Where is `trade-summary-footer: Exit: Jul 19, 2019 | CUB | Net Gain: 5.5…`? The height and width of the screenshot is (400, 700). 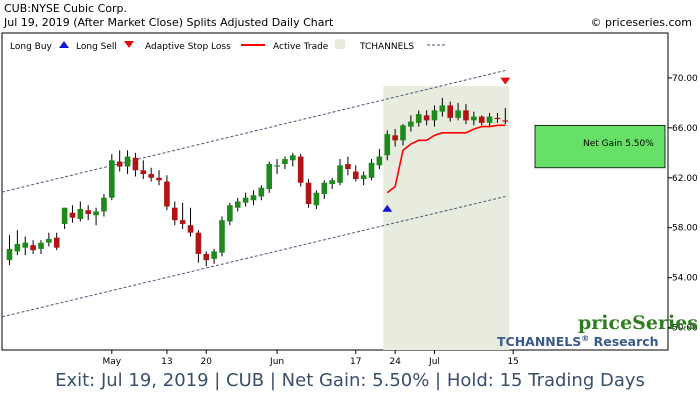 trade-summary-footer: Exit: Jul 19, 2019 | CUB | Net Gain: 5.5… is located at coordinates (350, 380).